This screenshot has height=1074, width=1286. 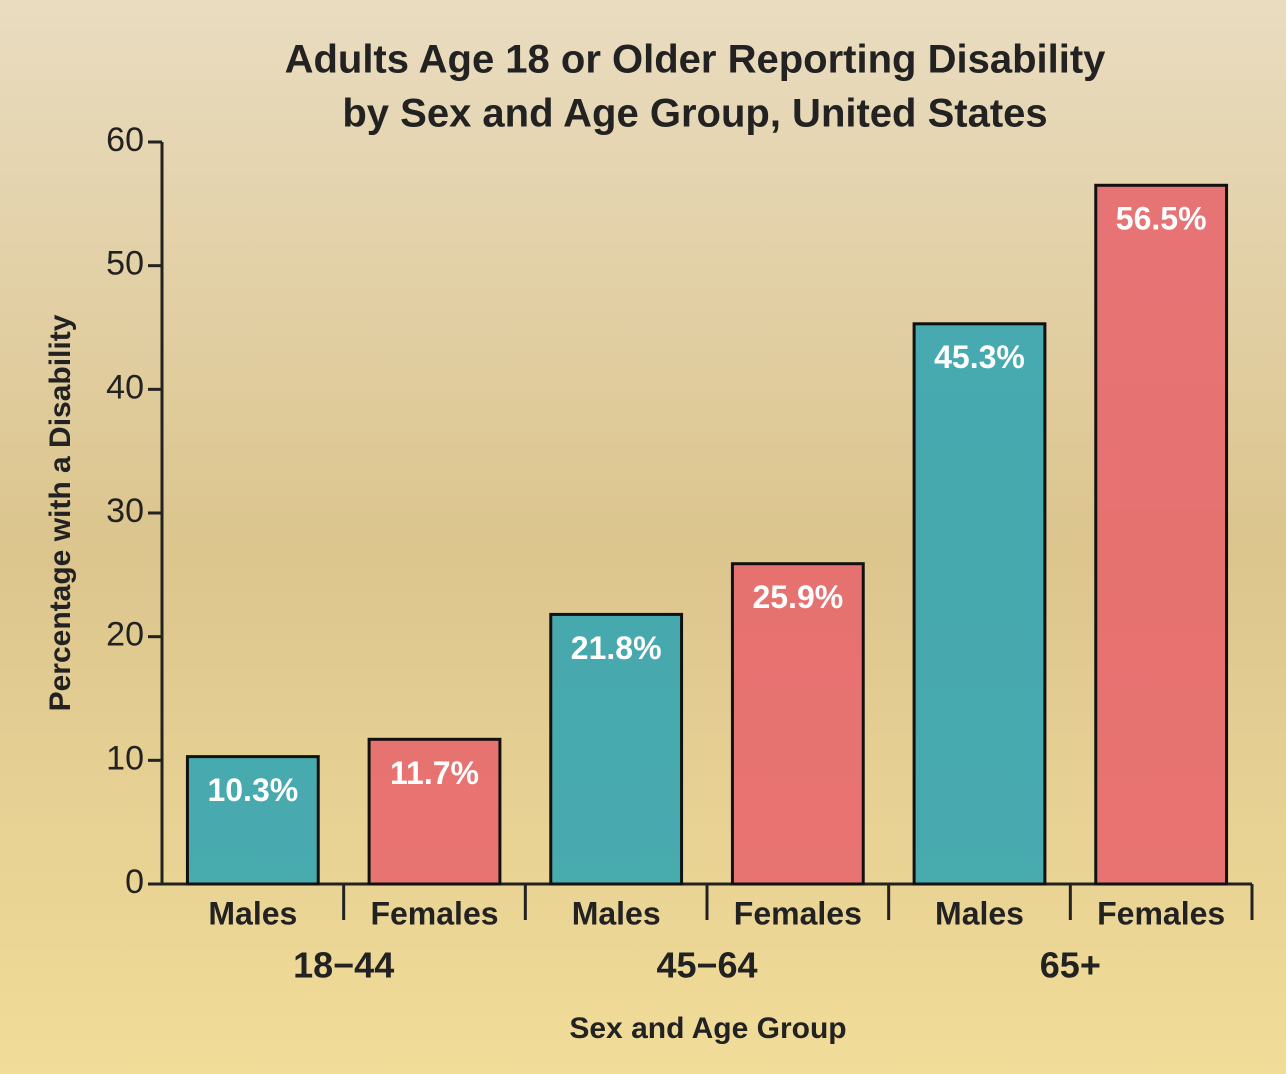 What do you see at coordinates (343, 965) in the screenshot?
I see `group-label: 18−44` at bounding box center [343, 965].